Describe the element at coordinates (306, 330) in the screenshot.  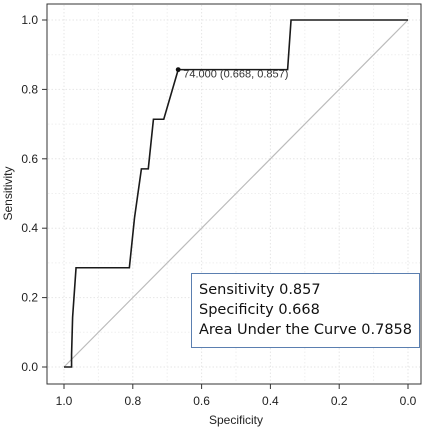
I see `auc-stat: Area Under the Curve 0.7858` at that location.